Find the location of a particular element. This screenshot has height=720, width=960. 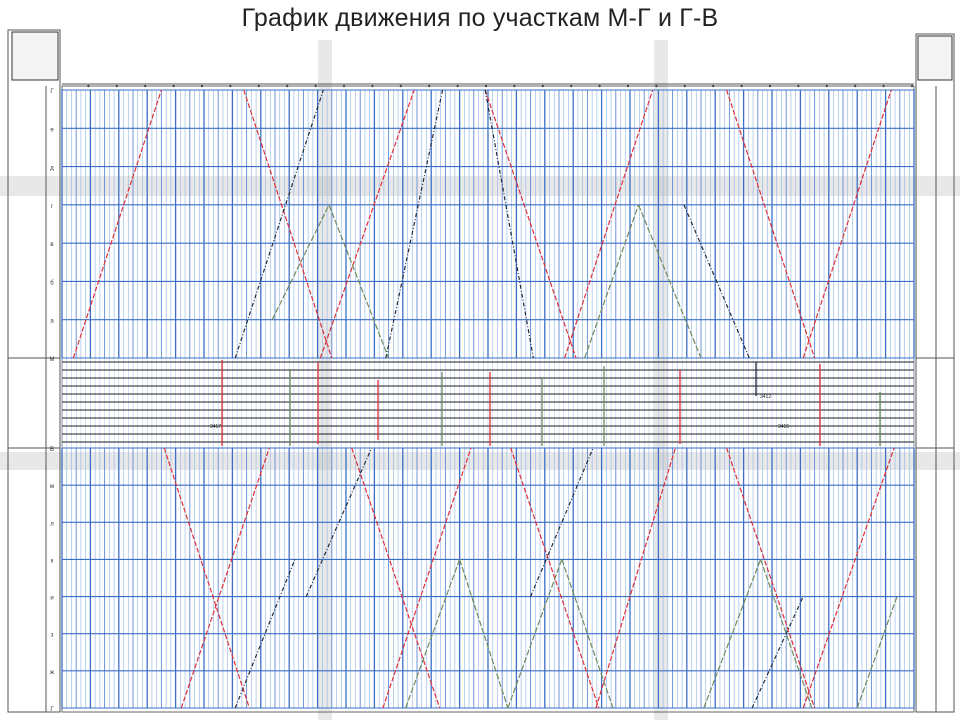

page-title: График движения по участкам М-Г и Г-В is located at coordinates (480, 18).